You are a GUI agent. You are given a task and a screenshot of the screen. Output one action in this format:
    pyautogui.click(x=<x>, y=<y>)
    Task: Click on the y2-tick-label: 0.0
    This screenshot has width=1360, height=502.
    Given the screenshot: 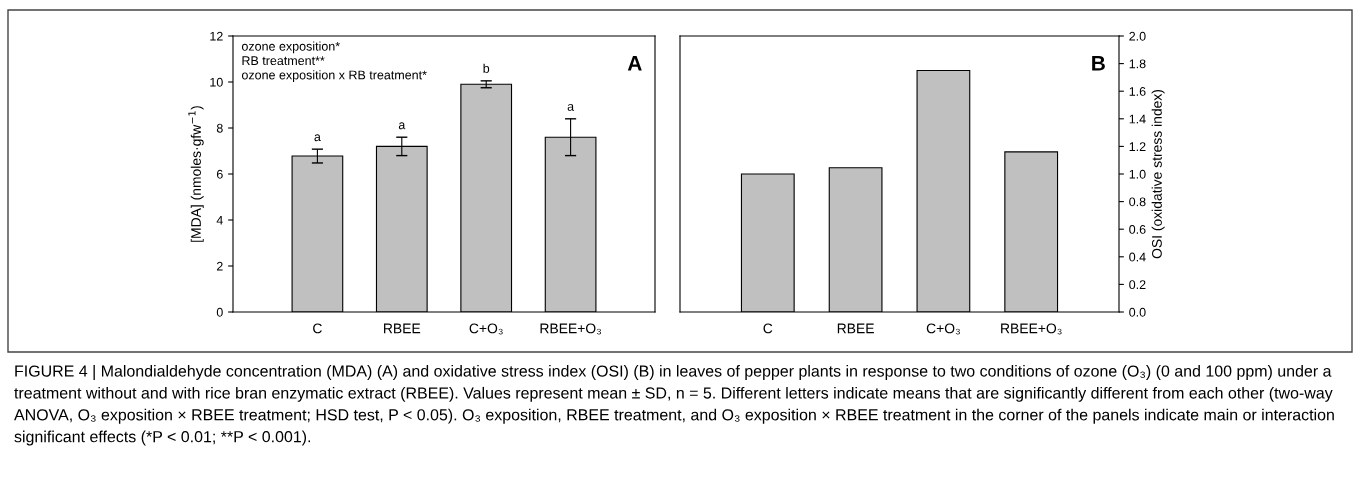 What is the action you would take?
    pyautogui.click(x=1137, y=312)
    